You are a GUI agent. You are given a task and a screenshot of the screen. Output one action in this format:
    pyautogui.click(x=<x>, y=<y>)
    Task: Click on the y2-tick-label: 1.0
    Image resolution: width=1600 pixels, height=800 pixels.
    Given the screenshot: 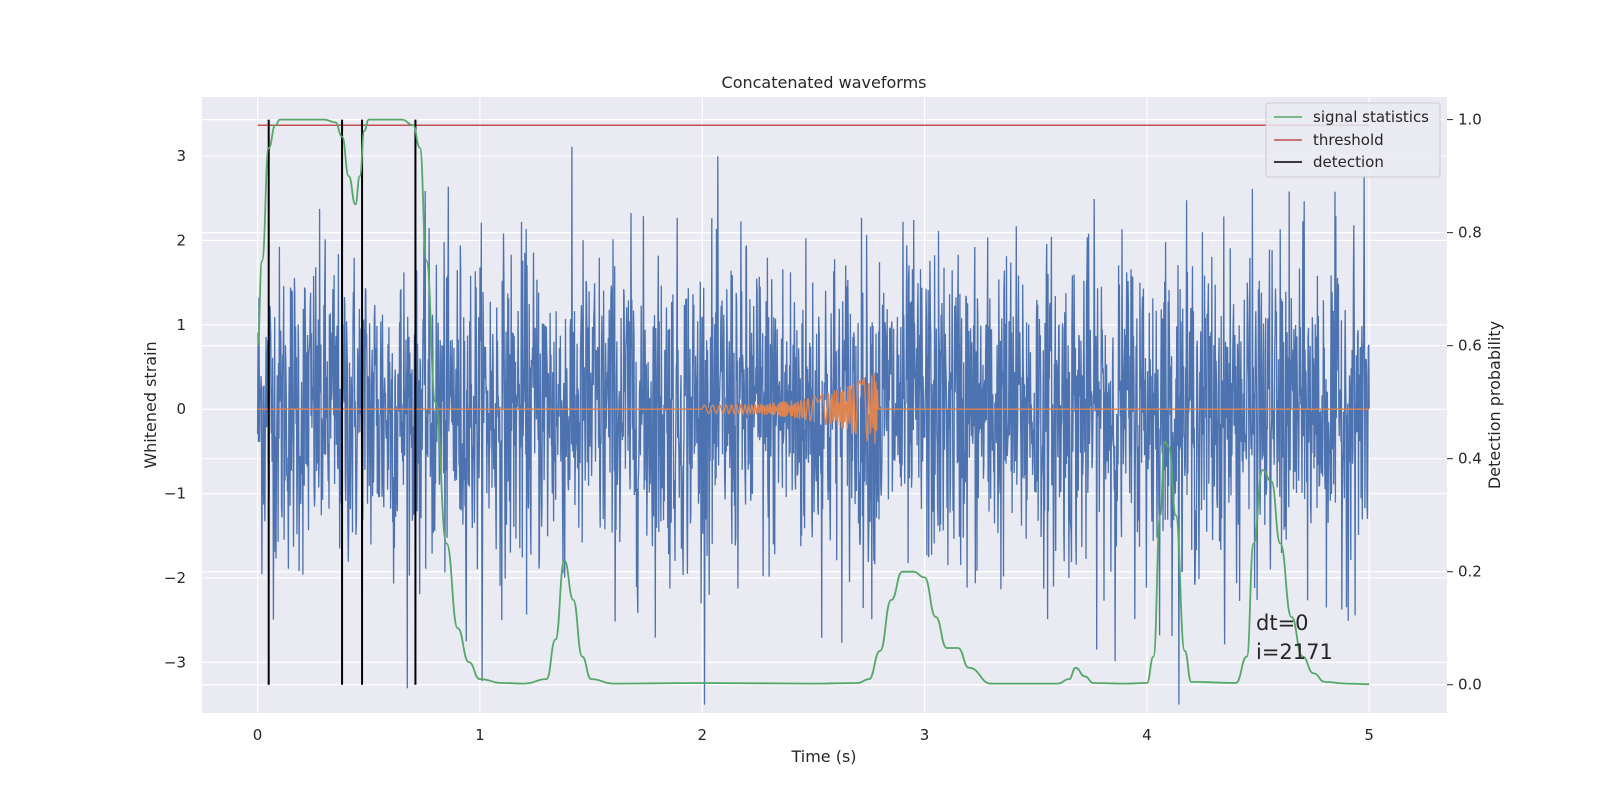 What is the action you would take?
    pyautogui.click(x=1470, y=120)
    